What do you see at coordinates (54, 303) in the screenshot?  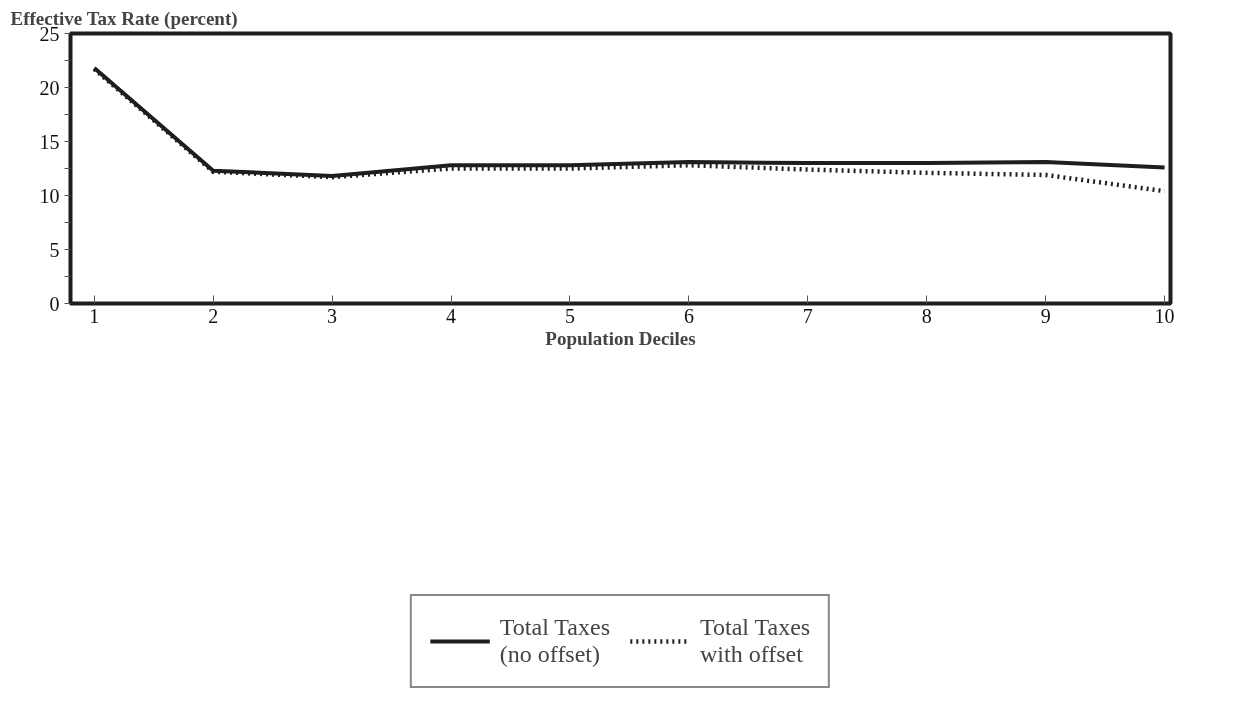 I see `y-tick-label: 0` at bounding box center [54, 303].